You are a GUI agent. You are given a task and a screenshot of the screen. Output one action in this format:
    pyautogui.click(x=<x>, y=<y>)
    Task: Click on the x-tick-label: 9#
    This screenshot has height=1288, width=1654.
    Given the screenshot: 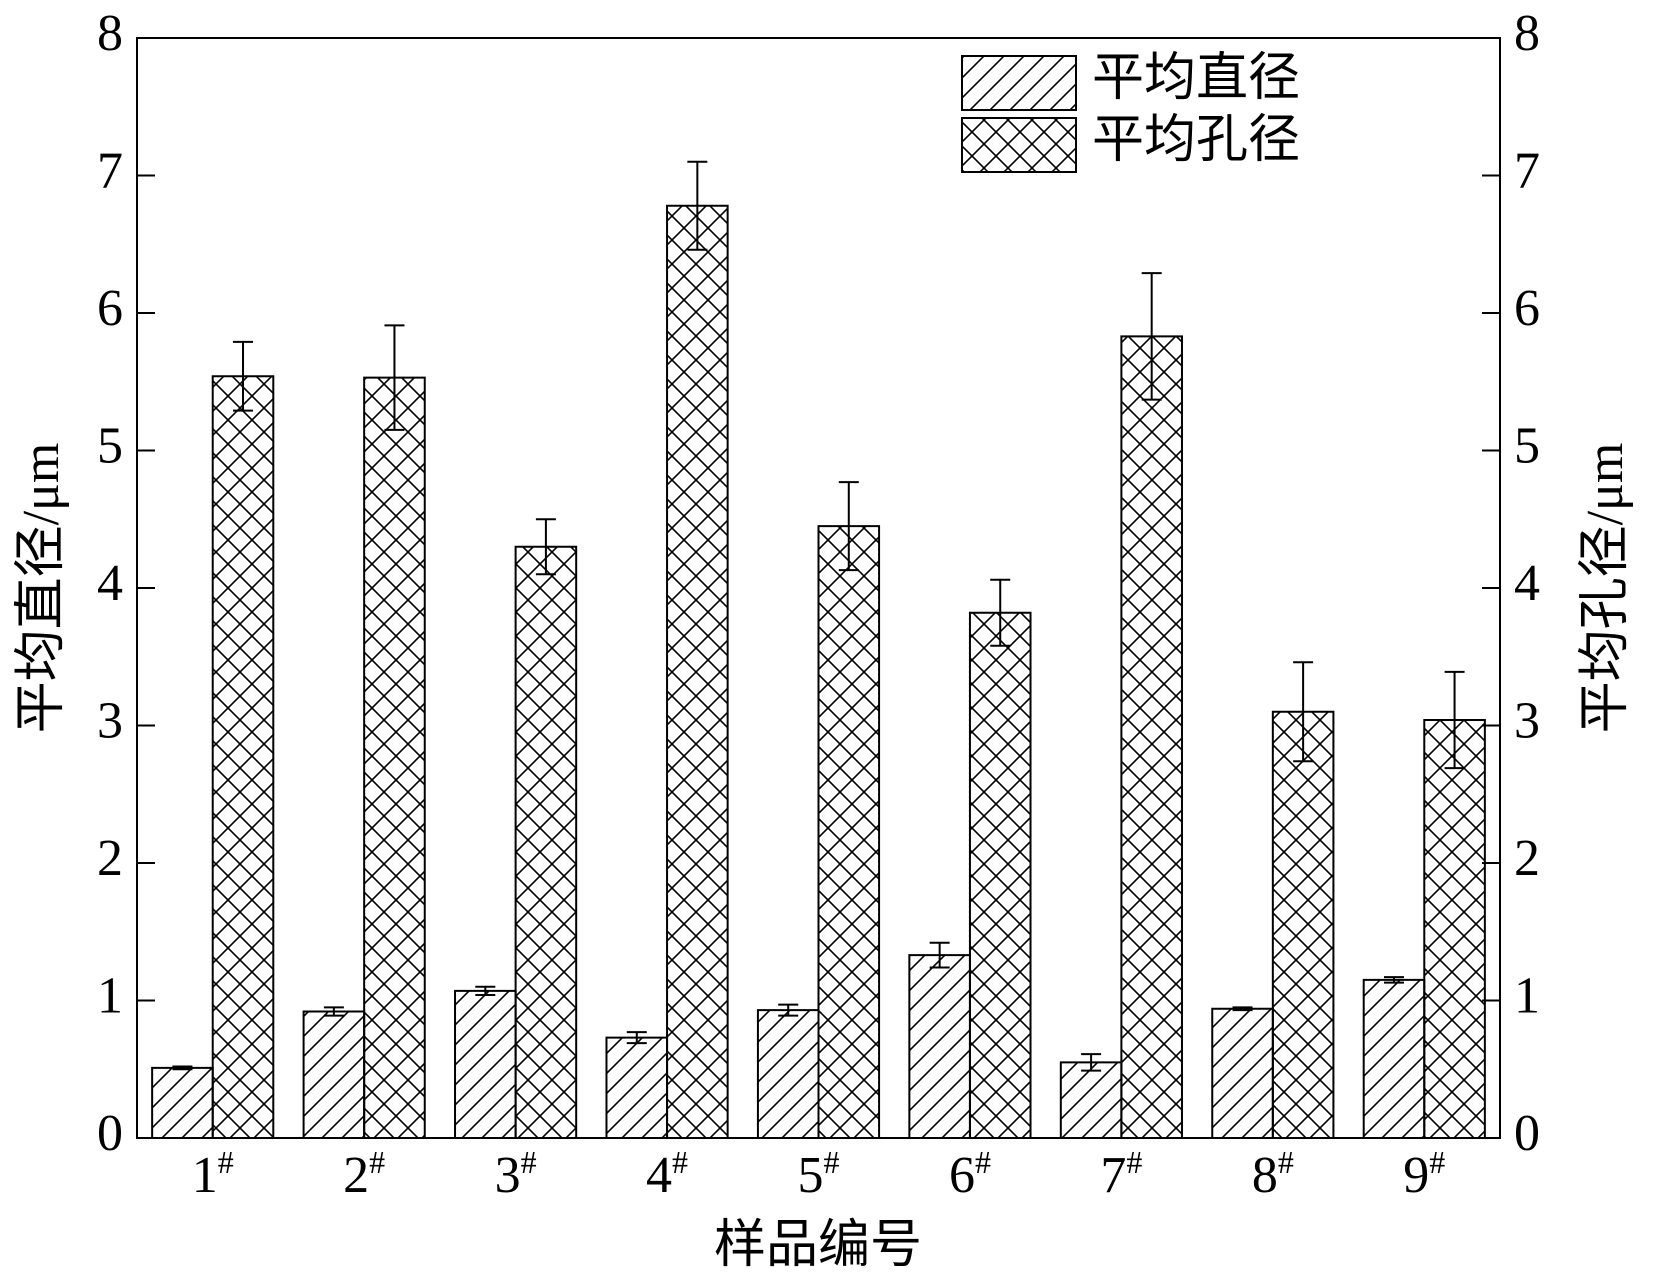 What is the action you would take?
    pyautogui.click(x=1424, y=1174)
    